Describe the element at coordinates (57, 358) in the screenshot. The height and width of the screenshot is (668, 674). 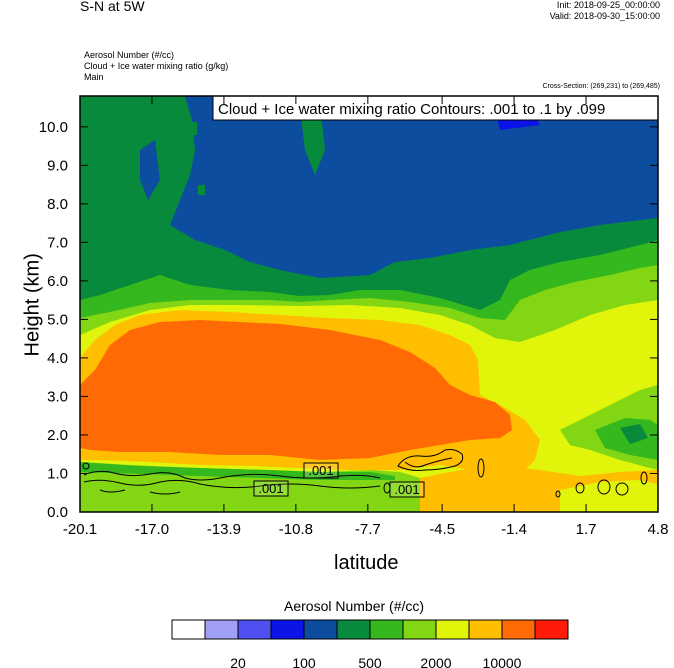
I see `y-tick-label: 4.0` at that location.